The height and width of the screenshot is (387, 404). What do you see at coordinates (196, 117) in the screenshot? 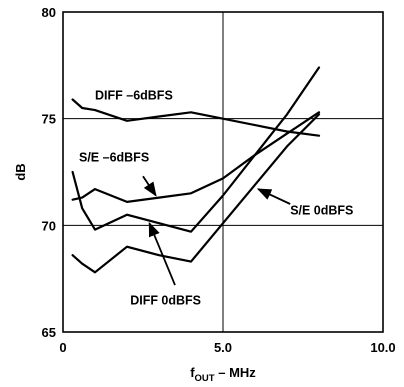
I see `series-line-diff-6dbfs` at bounding box center [196, 117].